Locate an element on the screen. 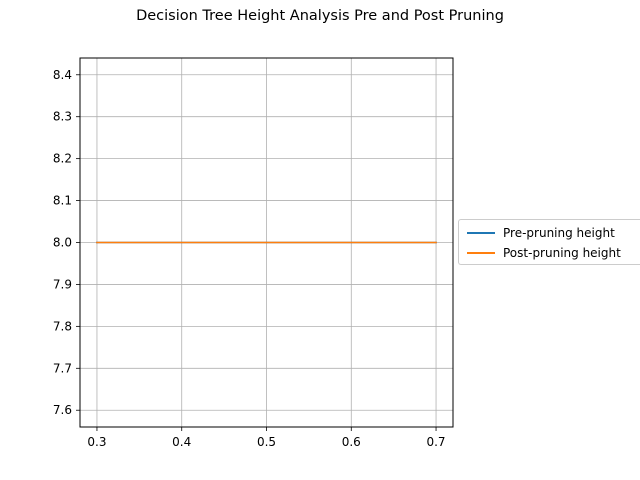 The height and width of the screenshot is (480, 640). y-tick-label: 8.0 is located at coordinates (62, 243).